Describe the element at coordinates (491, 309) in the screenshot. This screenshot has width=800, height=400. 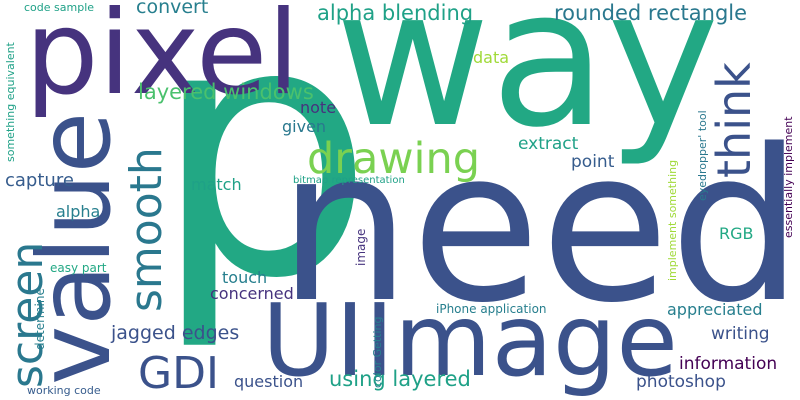
I see `word-iphone-application: iPhone application` at that location.